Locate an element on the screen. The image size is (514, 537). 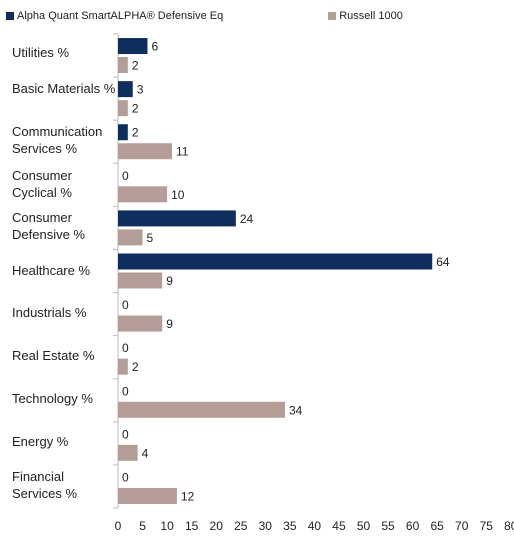
data-label: 34 is located at coordinates (296, 410).